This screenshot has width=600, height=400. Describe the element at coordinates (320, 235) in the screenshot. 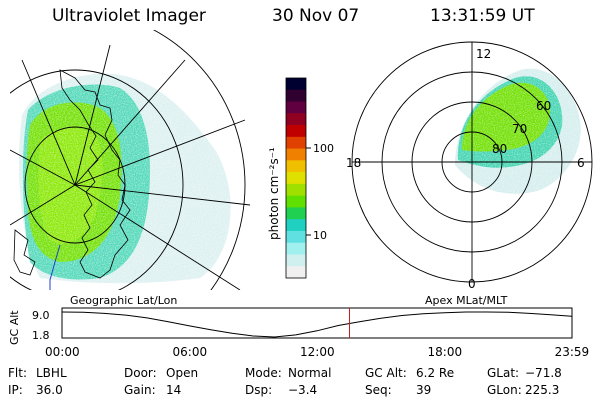

I see `colorbar-tick-label-10: 10` at that location.